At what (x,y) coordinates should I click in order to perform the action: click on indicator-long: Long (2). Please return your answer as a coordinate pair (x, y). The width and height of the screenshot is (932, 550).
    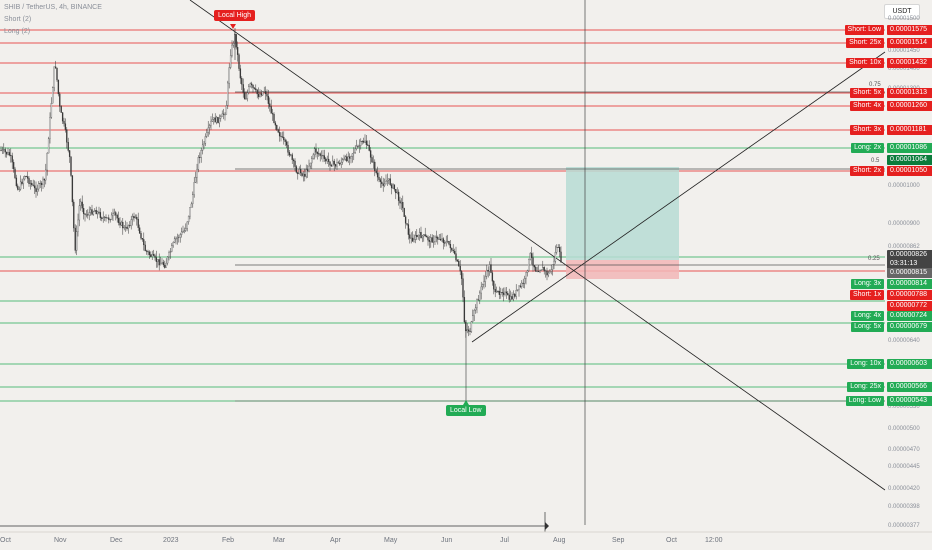
    Looking at the image, I should click on (17, 31).